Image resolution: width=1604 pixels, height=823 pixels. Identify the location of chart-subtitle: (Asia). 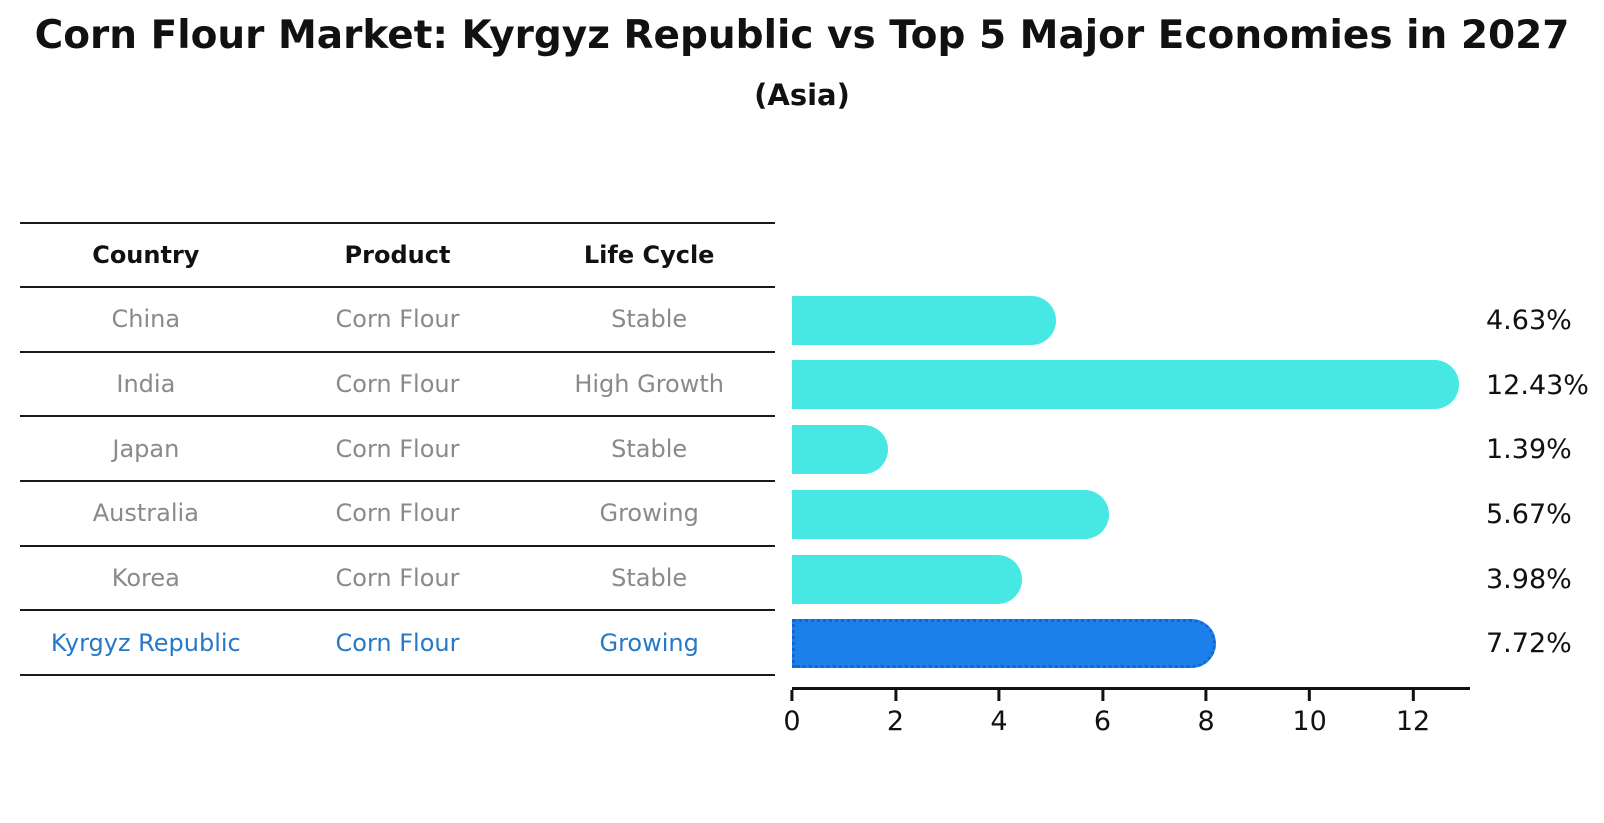
(802, 95).